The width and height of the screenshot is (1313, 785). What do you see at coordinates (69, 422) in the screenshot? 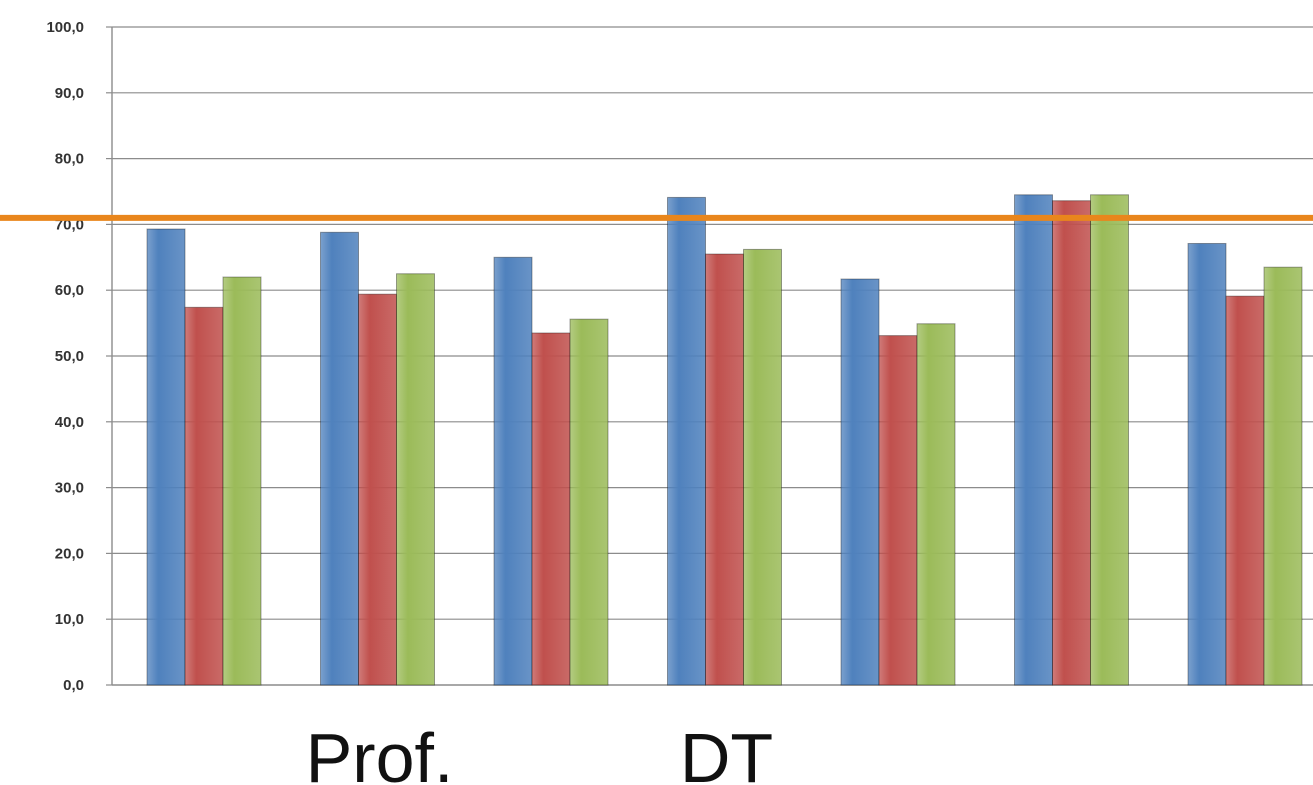
I see `y-tick-label: 40,0` at bounding box center [69, 422].